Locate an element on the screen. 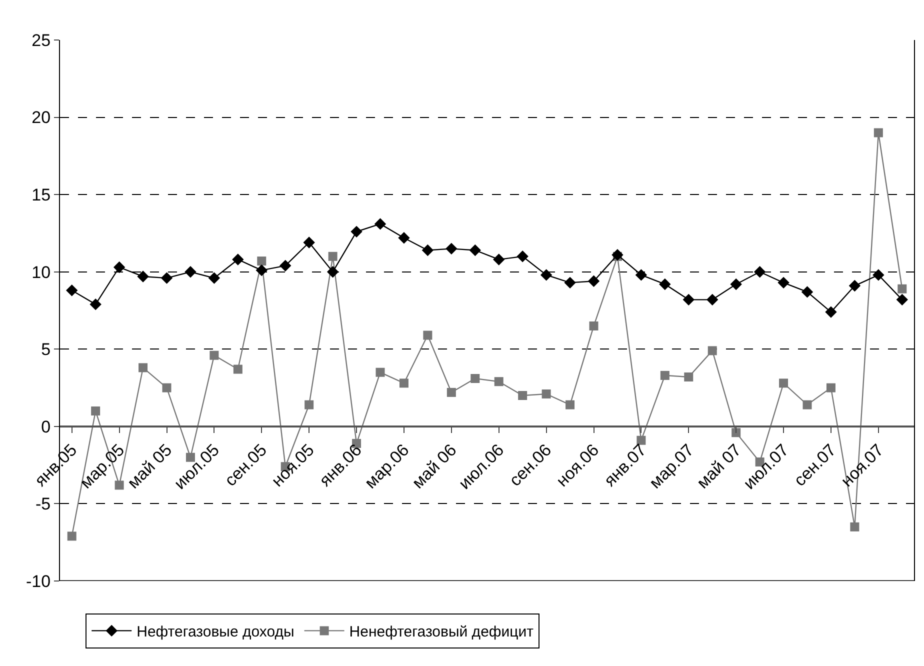  legend-label: Нефтегазовые доходы is located at coordinates (215, 632).